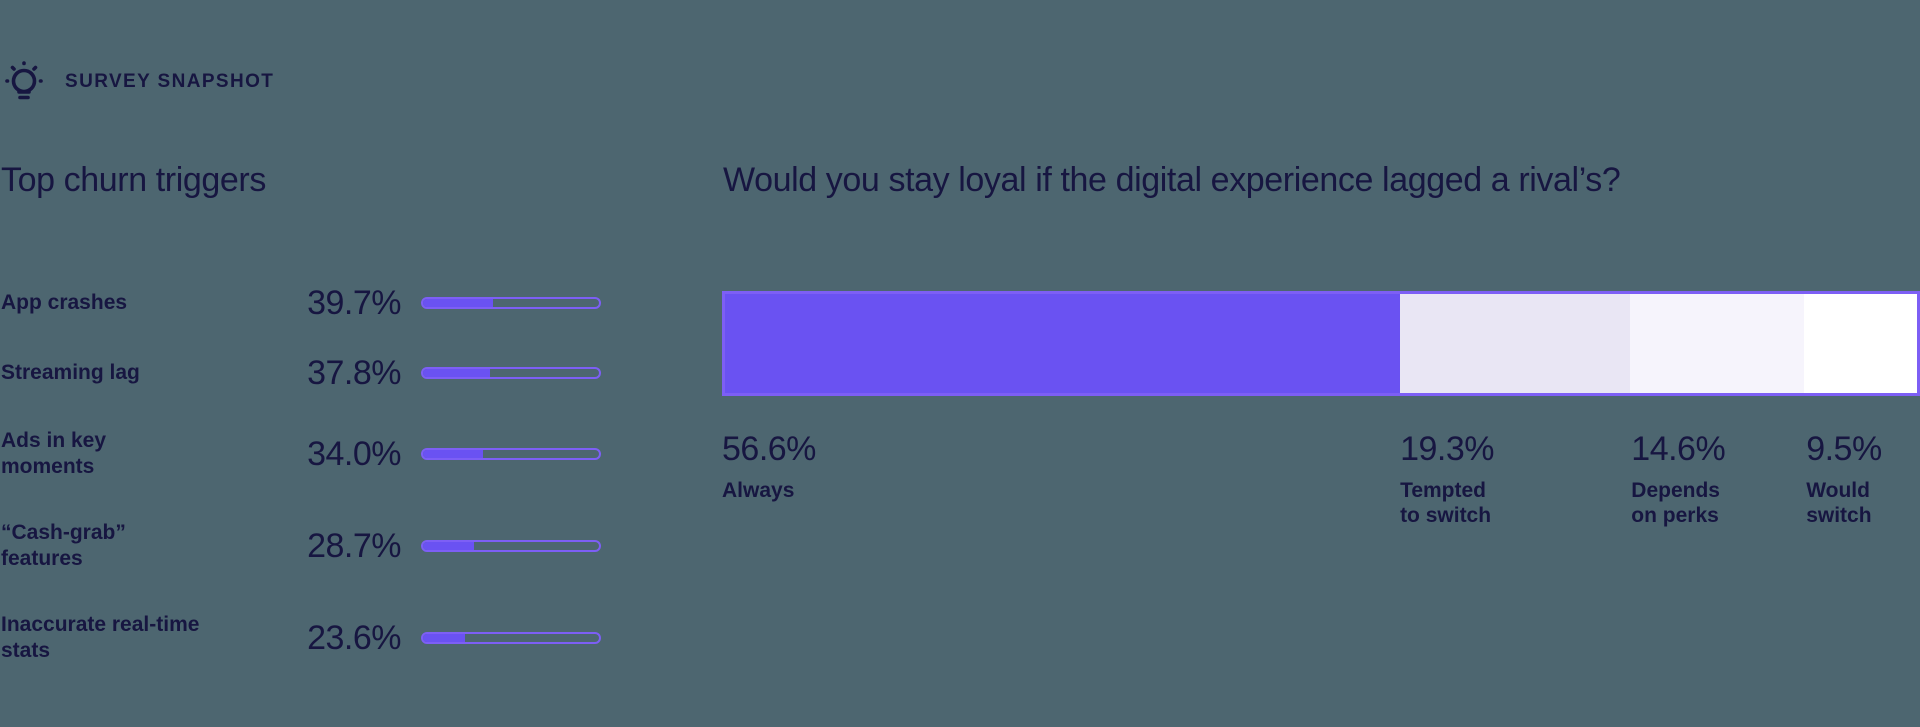 This screenshot has width=1920, height=727. Describe the element at coordinates (133, 180) in the screenshot. I see `churn-title: Top churn triggers` at that location.